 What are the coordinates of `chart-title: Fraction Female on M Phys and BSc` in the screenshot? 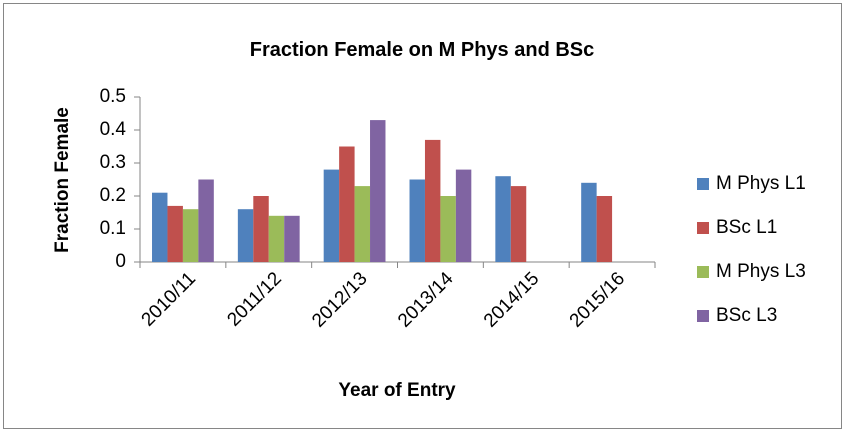 It's located at (422, 50).